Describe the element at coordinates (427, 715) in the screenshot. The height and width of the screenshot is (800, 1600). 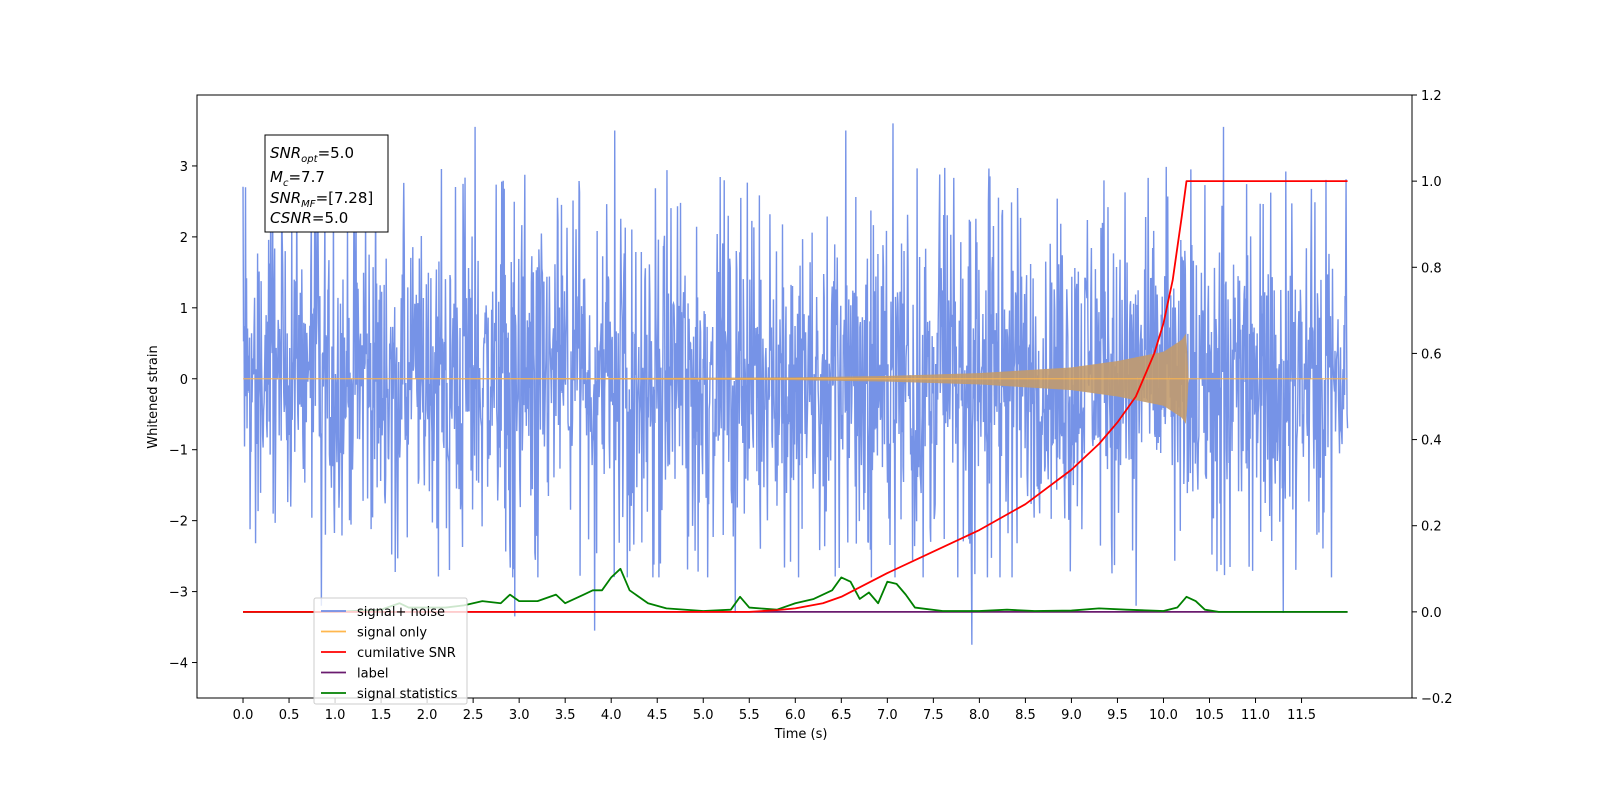
I see `x-tick-label: 2.0` at that location.